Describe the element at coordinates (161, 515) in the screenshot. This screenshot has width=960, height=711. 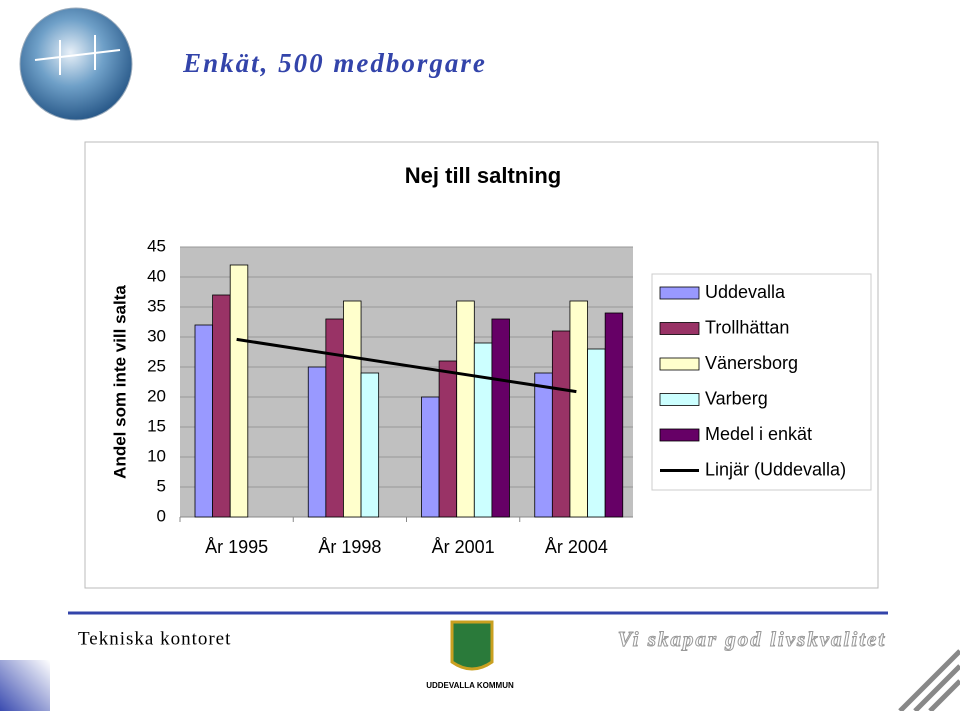
I see `y-tick-label: 0` at that location.